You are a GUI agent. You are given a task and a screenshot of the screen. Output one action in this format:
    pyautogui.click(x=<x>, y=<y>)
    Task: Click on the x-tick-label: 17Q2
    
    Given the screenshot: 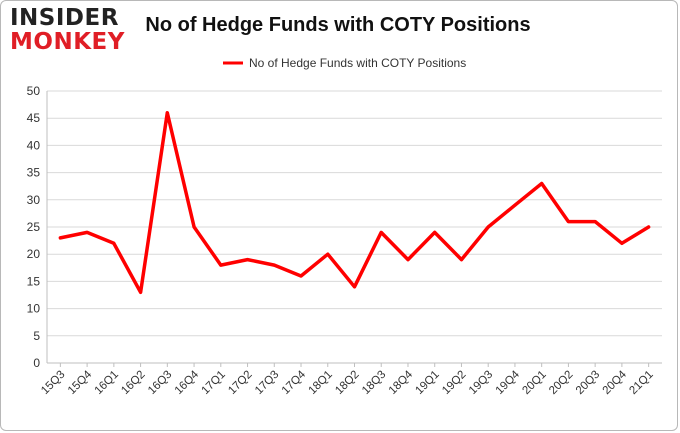 What is the action you would take?
    pyautogui.click(x=240, y=383)
    